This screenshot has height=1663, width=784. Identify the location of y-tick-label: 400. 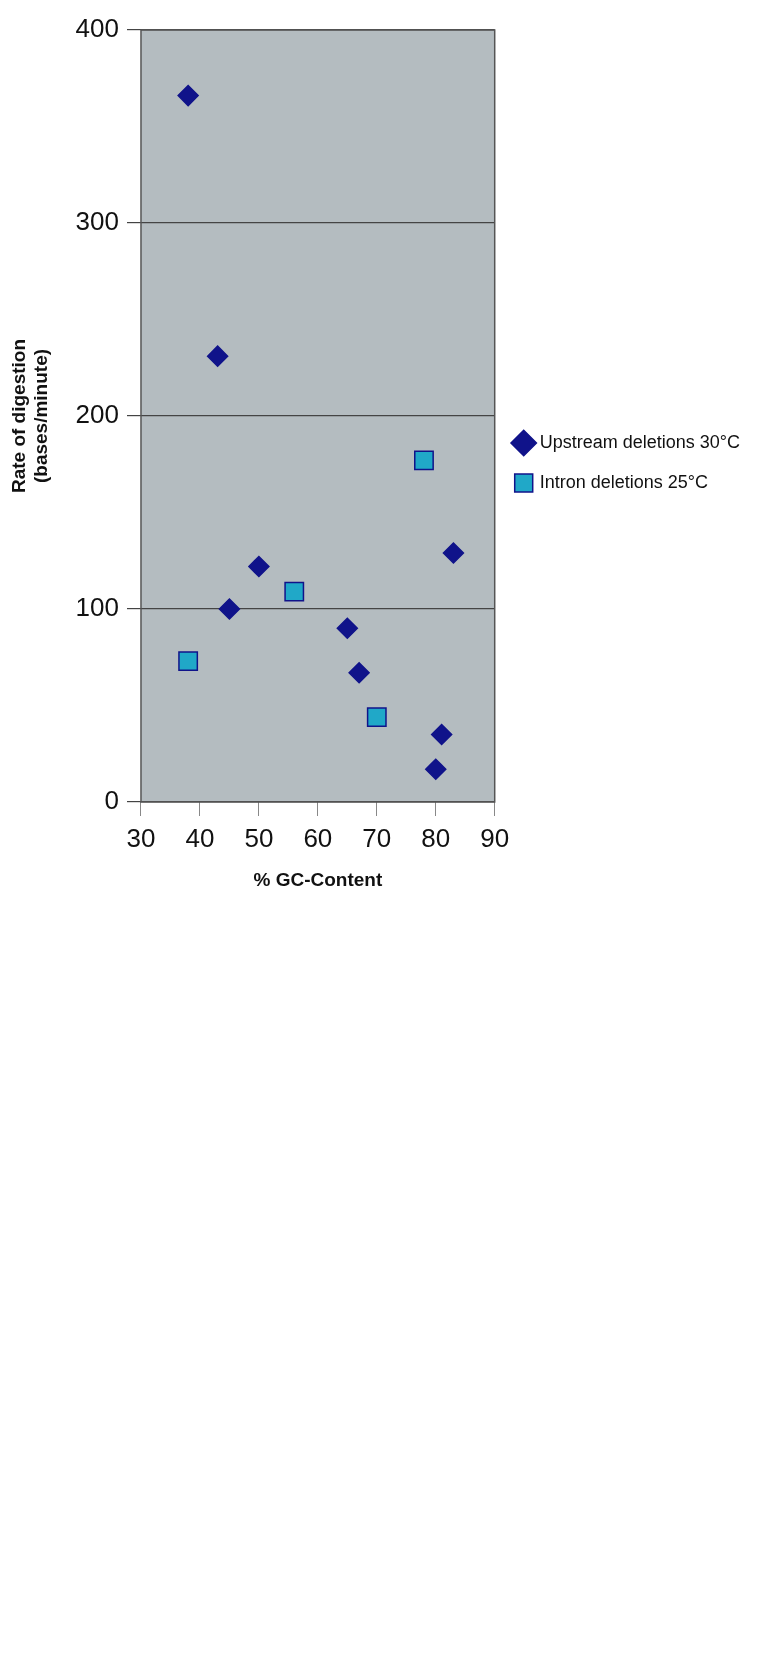
(97, 28).